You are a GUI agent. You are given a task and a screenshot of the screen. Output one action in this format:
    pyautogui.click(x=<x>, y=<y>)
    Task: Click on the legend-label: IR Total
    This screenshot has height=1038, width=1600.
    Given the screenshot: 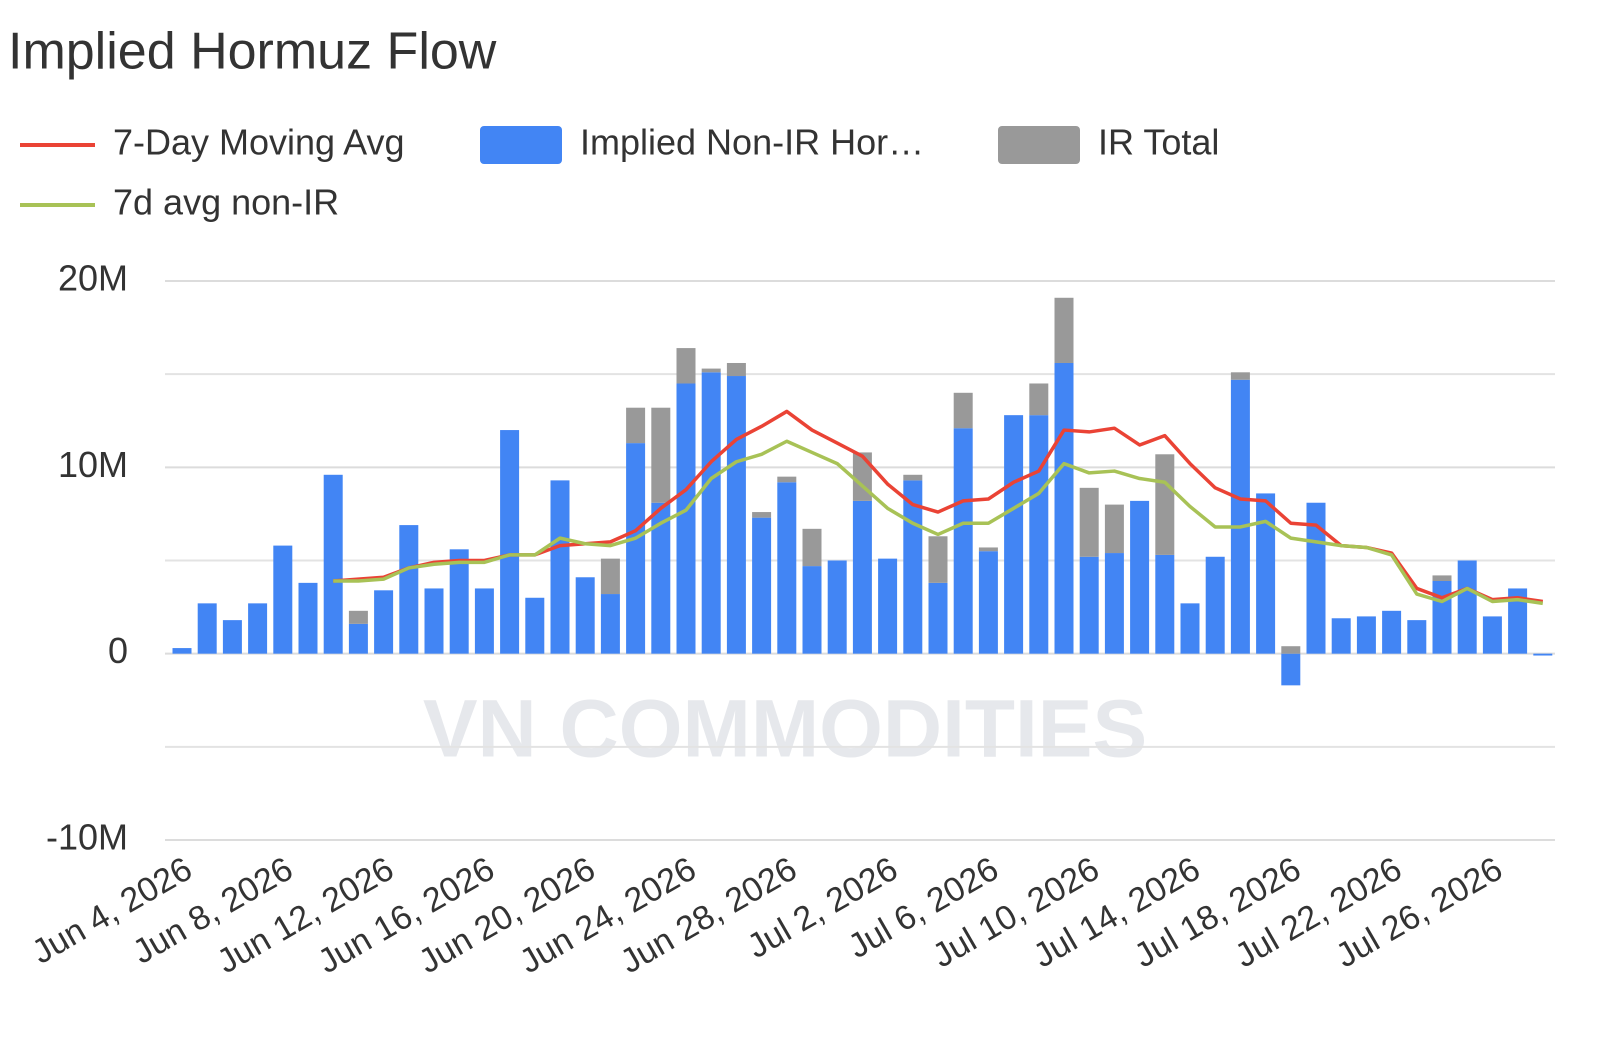 What is the action you would take?
    pyautogui.click(x=1158, y=142)
    